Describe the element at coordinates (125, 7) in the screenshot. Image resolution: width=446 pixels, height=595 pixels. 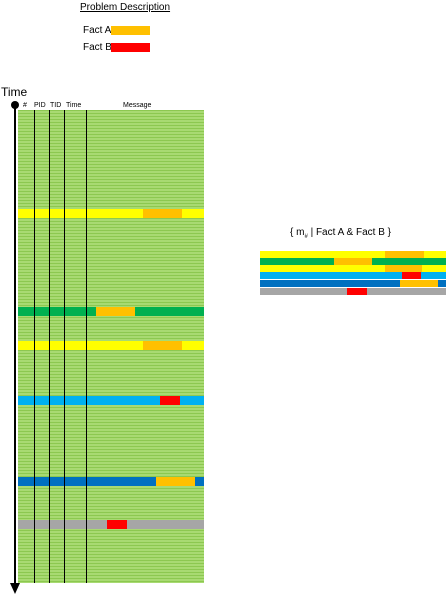
I see `legend-title: Problem Description` at that location.